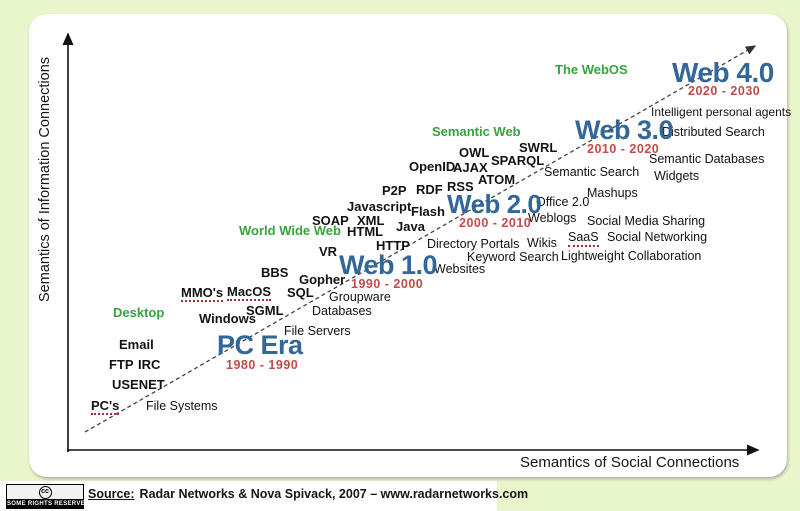 The width and height of the screenshot is (800, 511). Describe the element at coordinates (121, 364) in the screenshot. I see `label-ftp: FTP` at that location.